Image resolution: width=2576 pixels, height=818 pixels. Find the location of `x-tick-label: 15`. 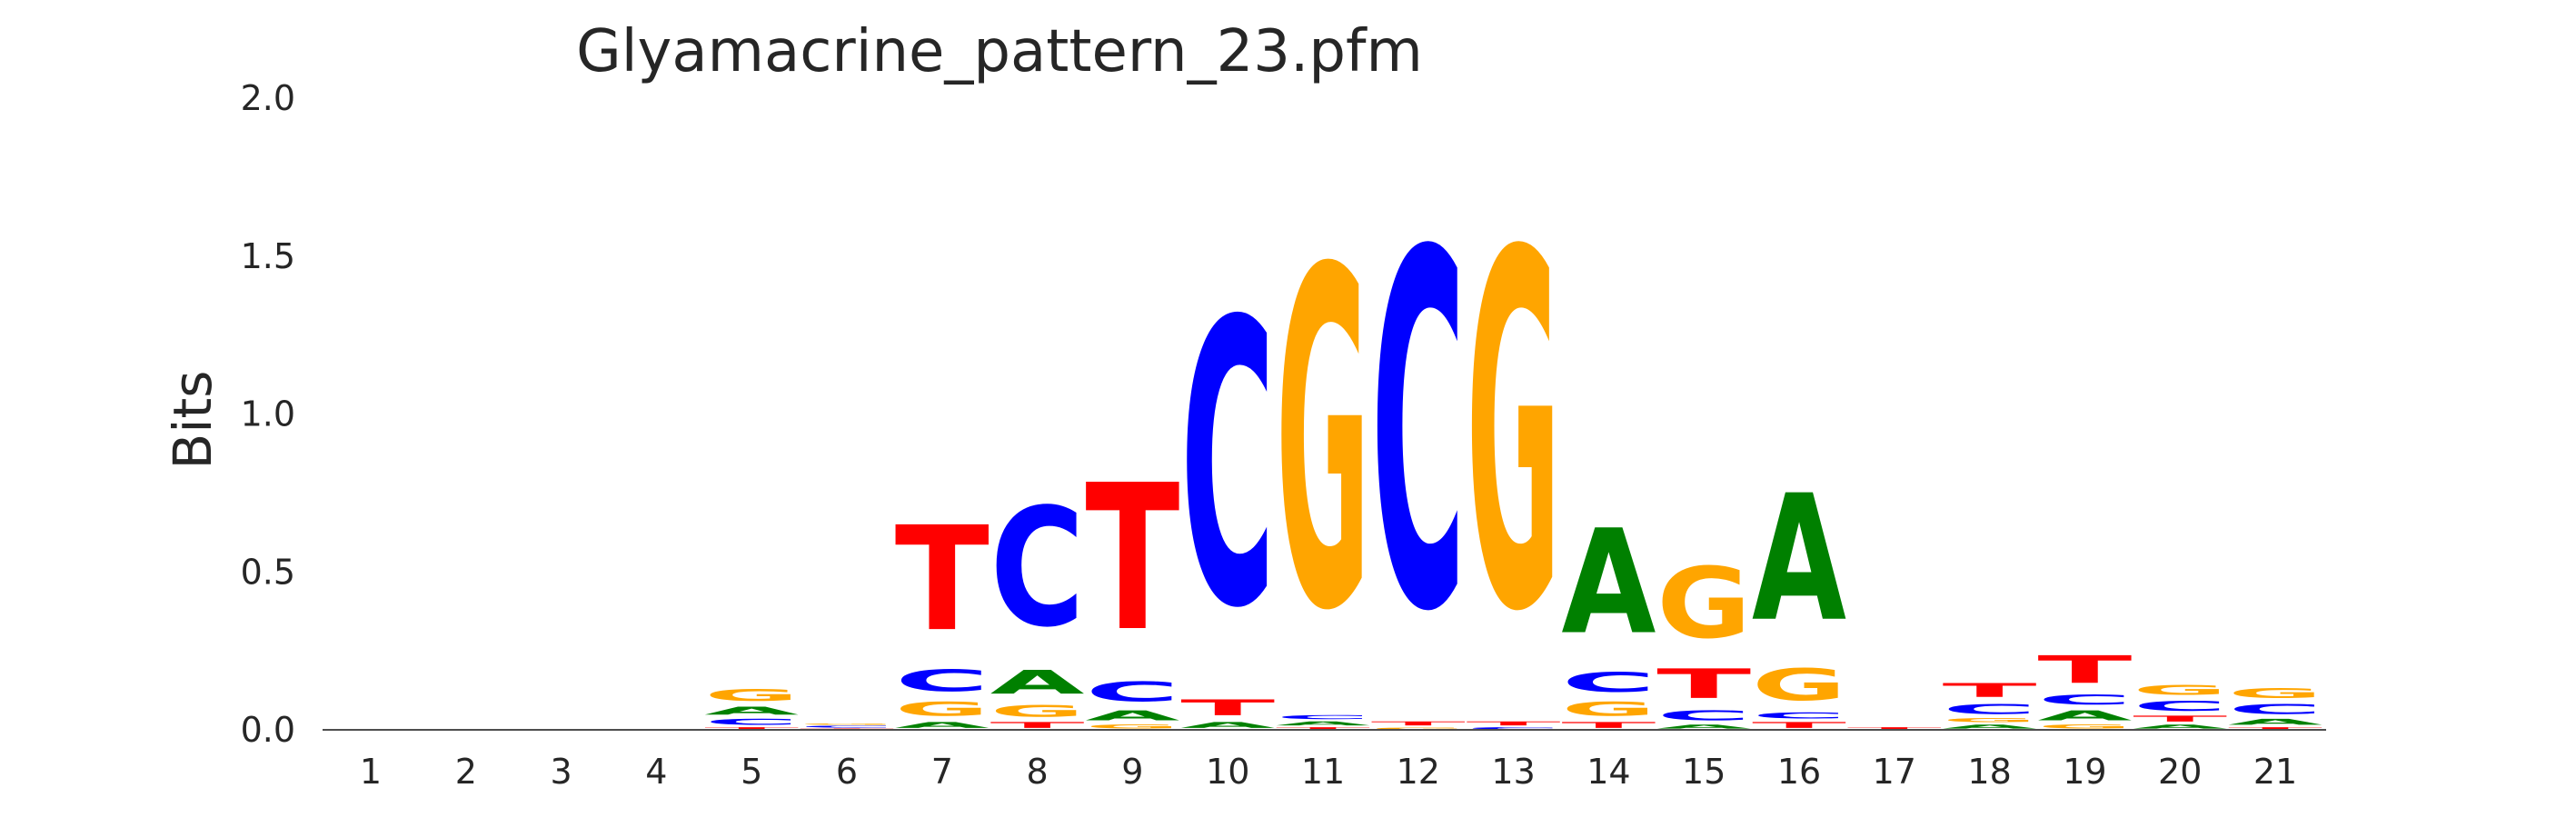

x-tick-label: 15 is located at coordinates (1704, 772).